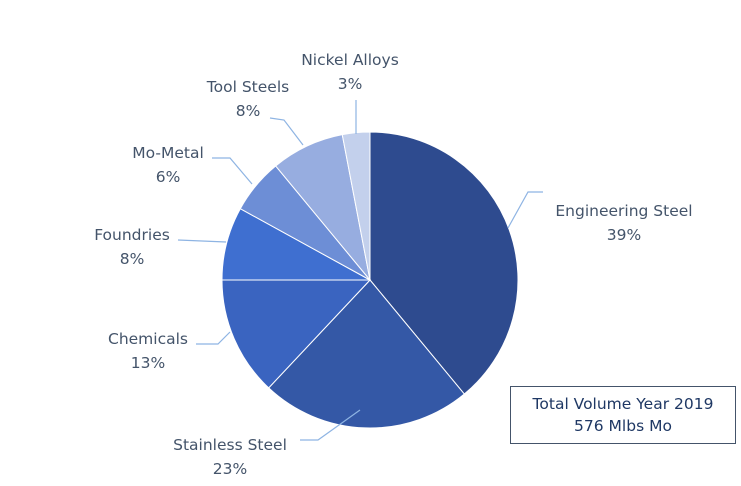  I want to click on slice-category-label: Stainless Steel, so click(230, 445).